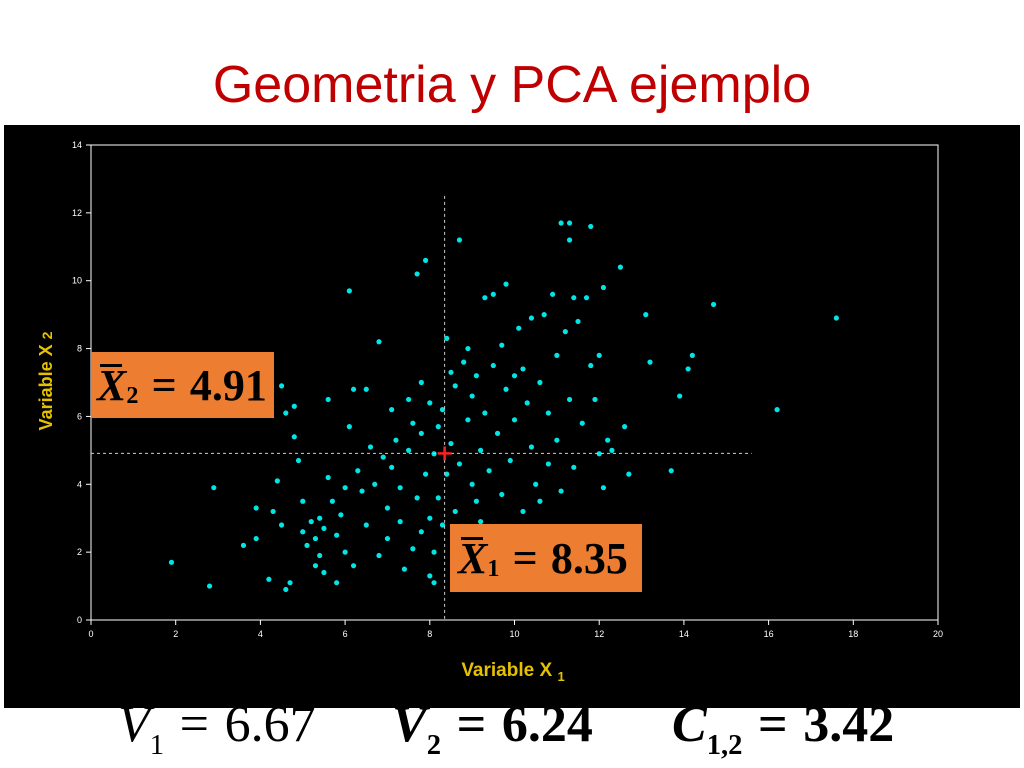  What do you see at coordinates (79, 552) in the screenshot?
I see `y-tick-label: 2` at bounding box center [79, 552].